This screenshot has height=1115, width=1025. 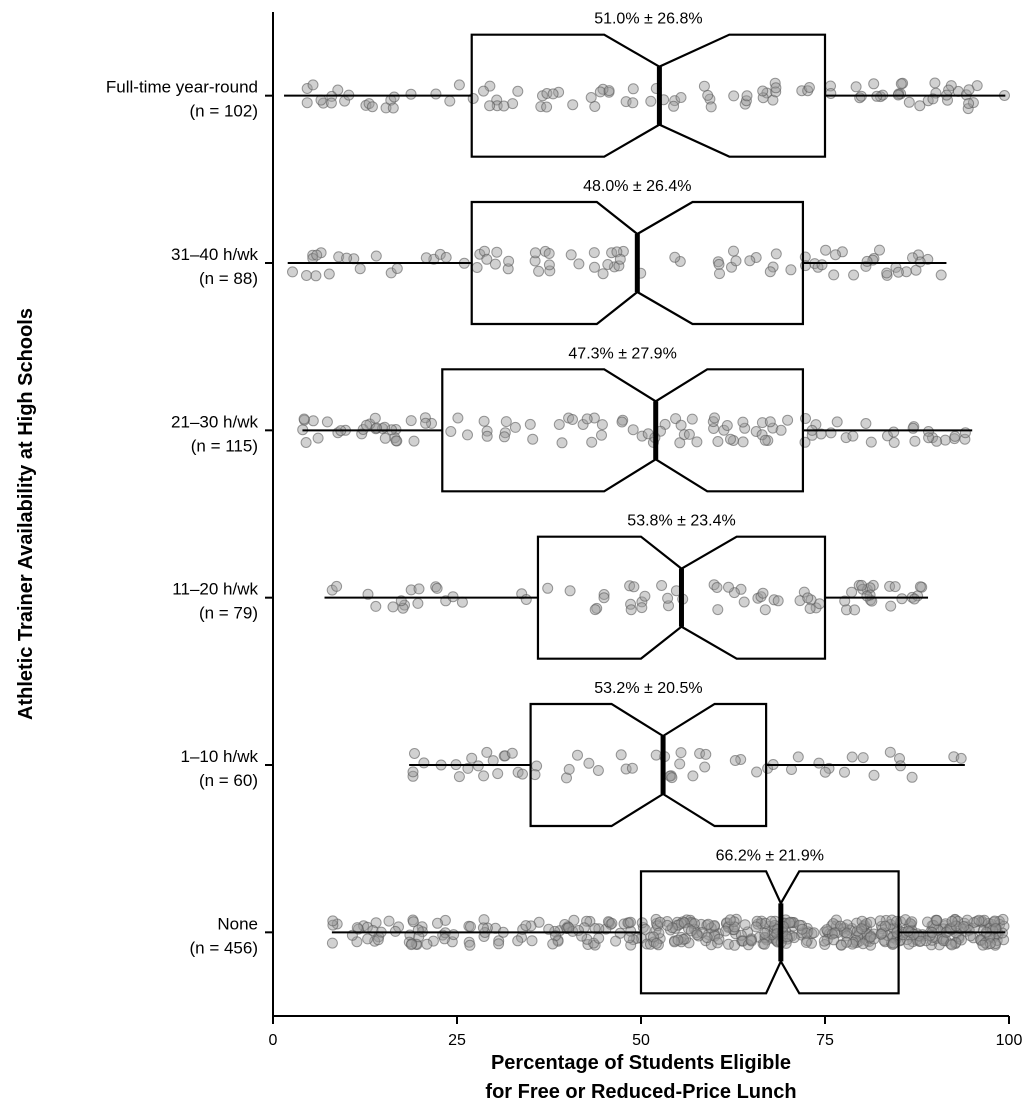 What do you see at coordinates (648, 688) in the screenshot?
I see `group-stat-label: 53.2% ± 20.5%` at bounding box center [648, 688].